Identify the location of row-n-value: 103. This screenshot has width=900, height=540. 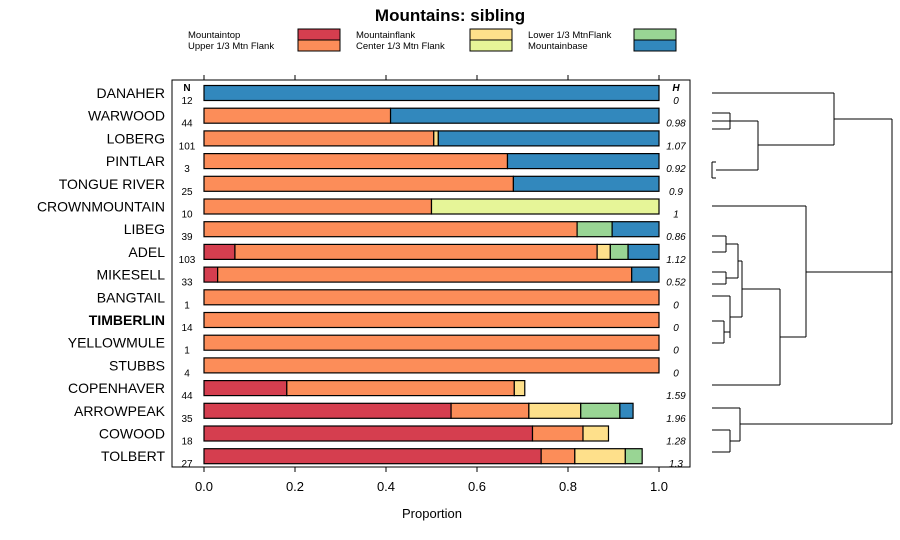
(187, 260).